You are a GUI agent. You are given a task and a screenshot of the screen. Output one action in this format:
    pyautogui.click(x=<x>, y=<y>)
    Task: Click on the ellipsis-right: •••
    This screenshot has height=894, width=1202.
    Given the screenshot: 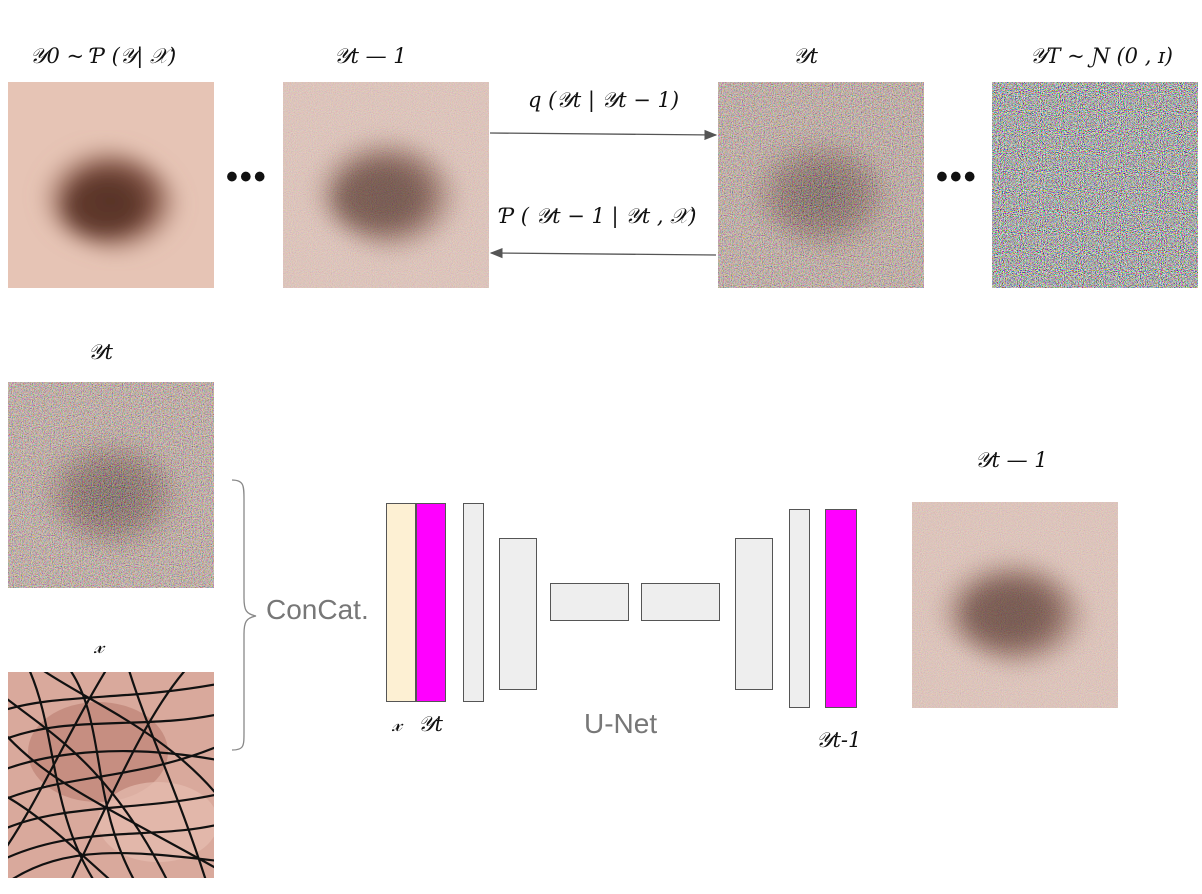 What is the action you would take?
    pyautogui.click(x=957, y=177)
    